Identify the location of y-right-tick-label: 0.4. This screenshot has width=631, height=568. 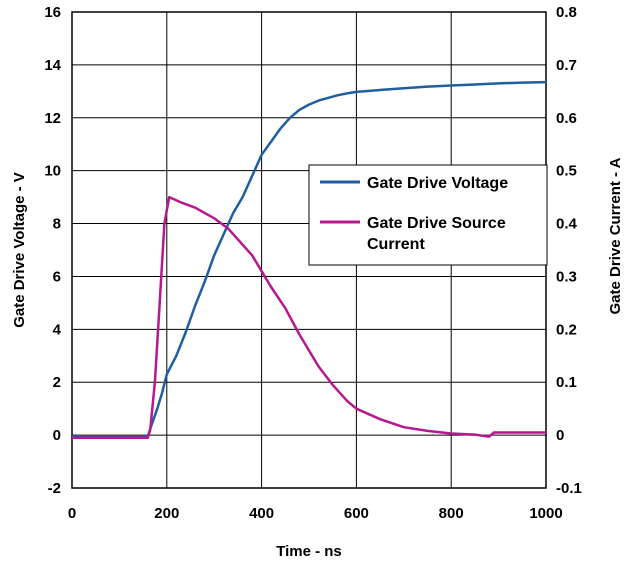
(567, 224).